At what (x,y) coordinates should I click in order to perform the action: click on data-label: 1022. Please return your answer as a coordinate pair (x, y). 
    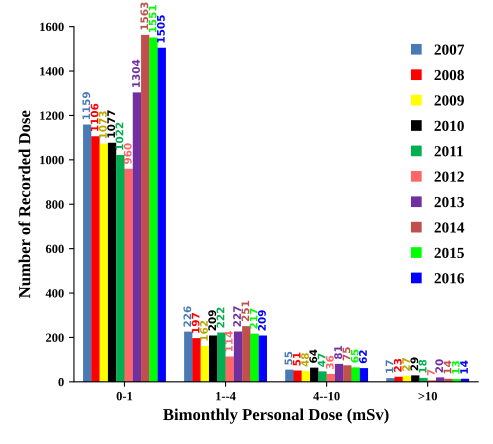
    Looking at the image, I should click on (119, 136).